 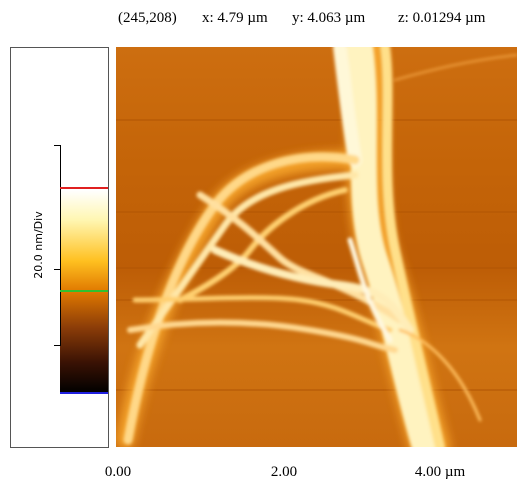 I want to click on status-z: z: 0.01294 µm, so click(x=442, y=18).